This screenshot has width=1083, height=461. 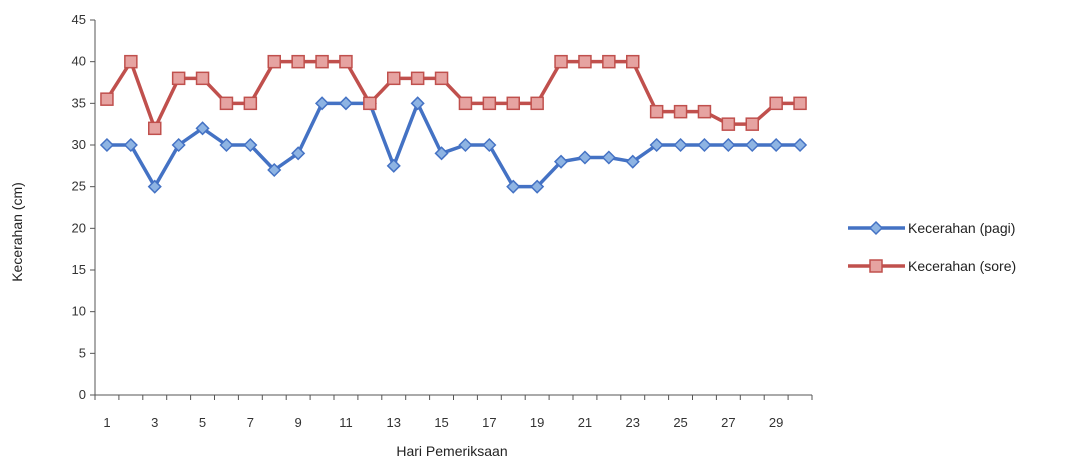 What do you see at coordinates (394, 422) in the screenshot?
I see `x-tick-label: 13` at bounding box center [394, 422].